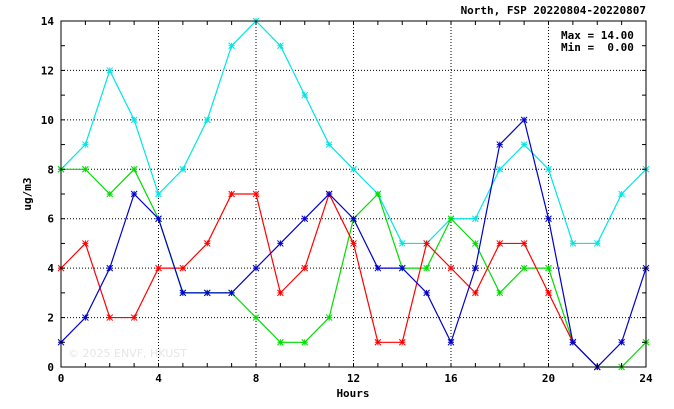 The width and height of the screenshot is (674, 409). Describe the element at coordinates (597, 47) in the screenshot. I see `min-annotation: Min = 0.00` at that location.